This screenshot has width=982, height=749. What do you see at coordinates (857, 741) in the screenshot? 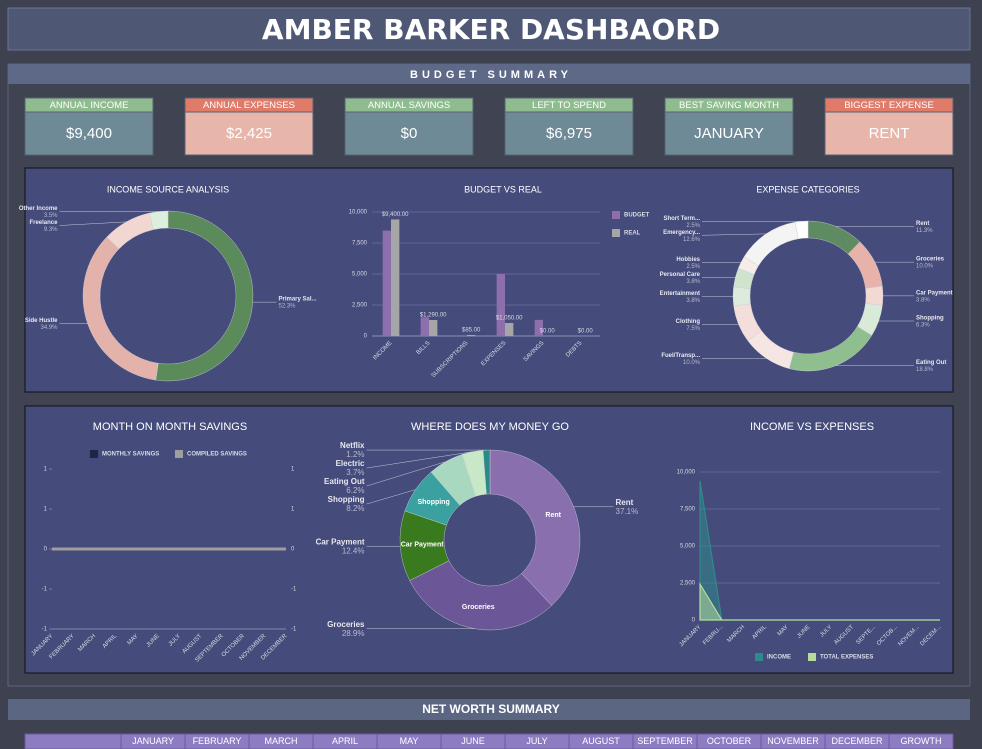
I see `table-header: DECEMBER` at bounding box center [857, 741].